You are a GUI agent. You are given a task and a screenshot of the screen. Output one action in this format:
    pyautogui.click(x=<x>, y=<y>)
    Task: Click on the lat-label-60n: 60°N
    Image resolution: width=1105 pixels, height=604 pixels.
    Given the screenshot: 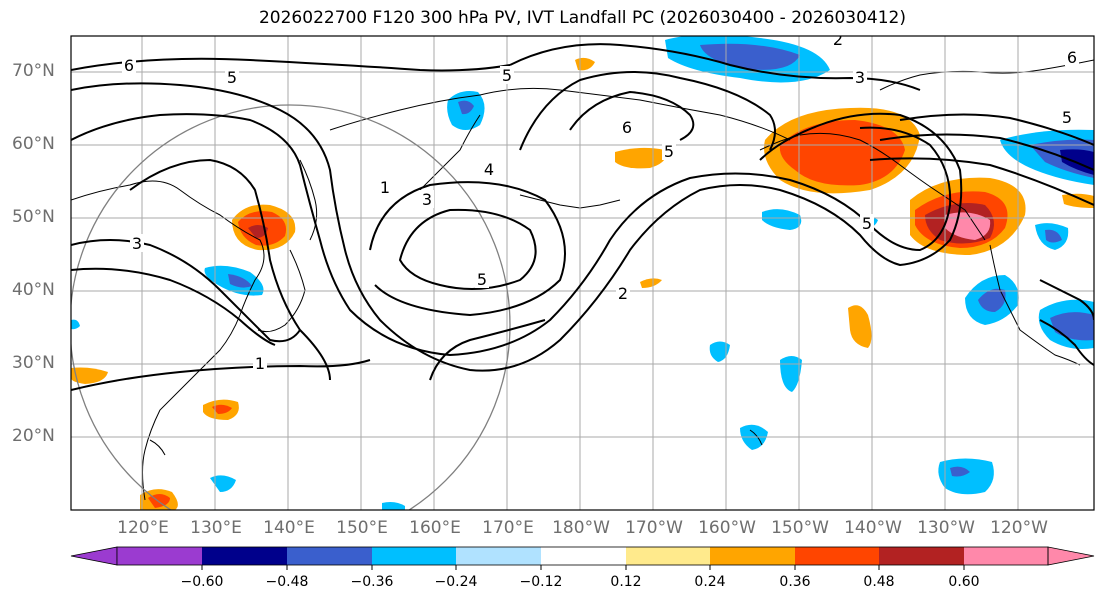 What is the action you would take?
    pyautogui.click(x=33, y=144)
    